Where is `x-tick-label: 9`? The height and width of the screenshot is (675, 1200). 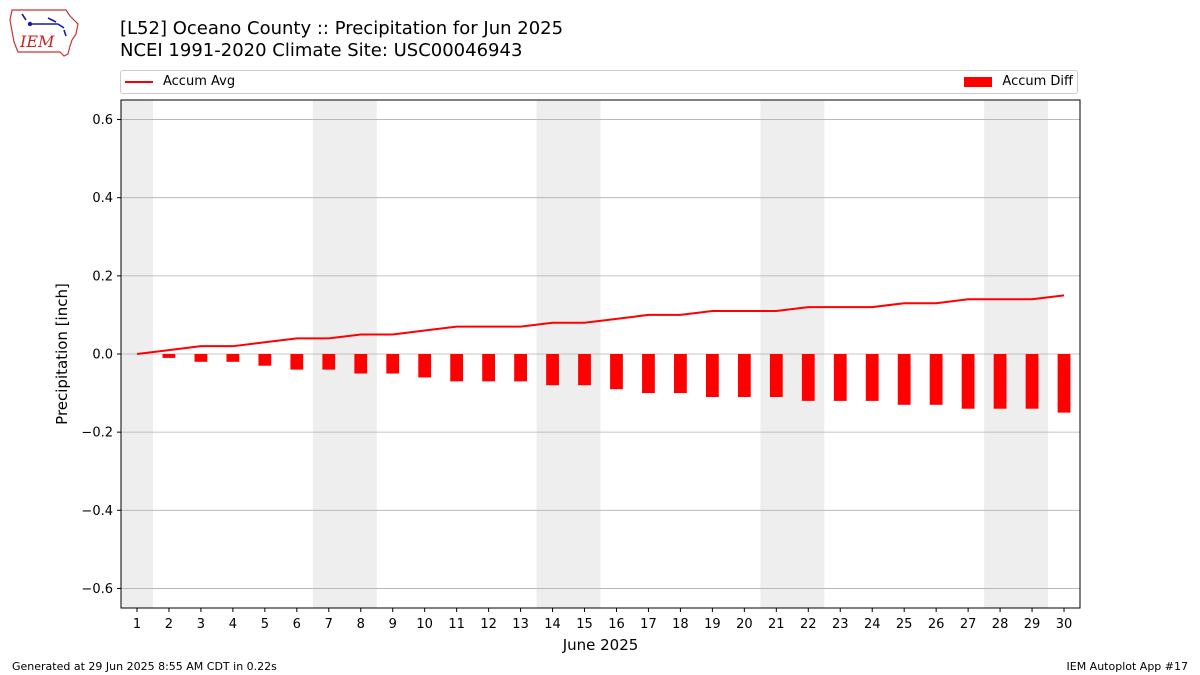
x-tick-label: 9 is located at coordinates (393, 624).